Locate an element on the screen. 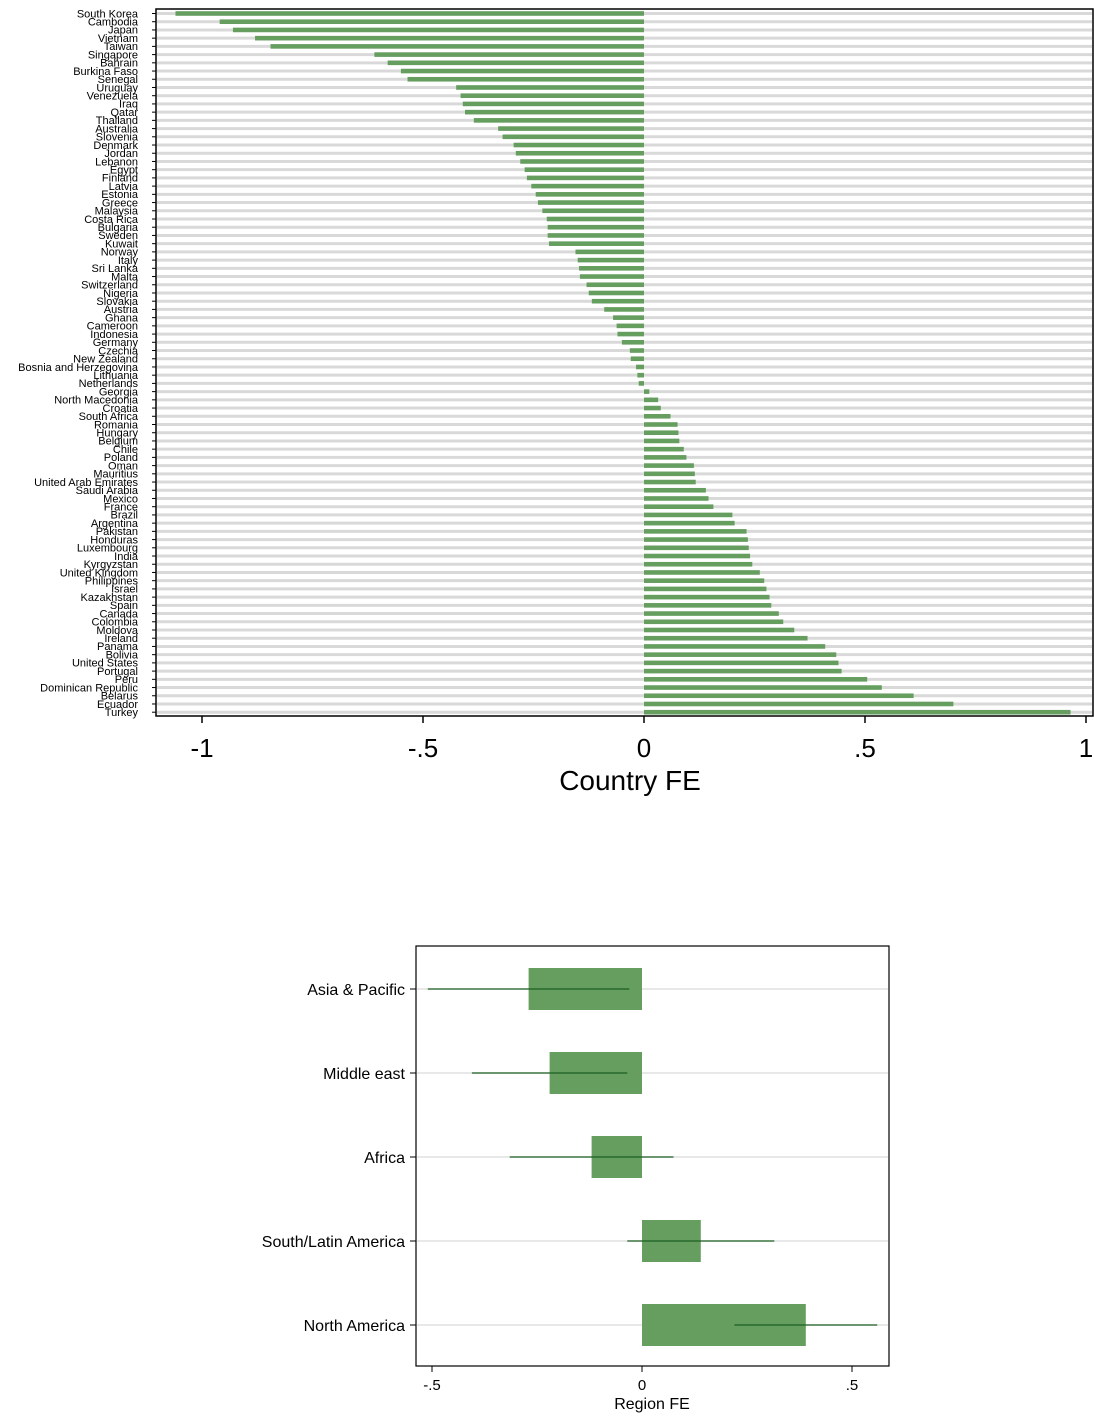 The image size is (1094, 1416). label-kazakhstan: Kazakhstan is located at coordinates (109, 598).